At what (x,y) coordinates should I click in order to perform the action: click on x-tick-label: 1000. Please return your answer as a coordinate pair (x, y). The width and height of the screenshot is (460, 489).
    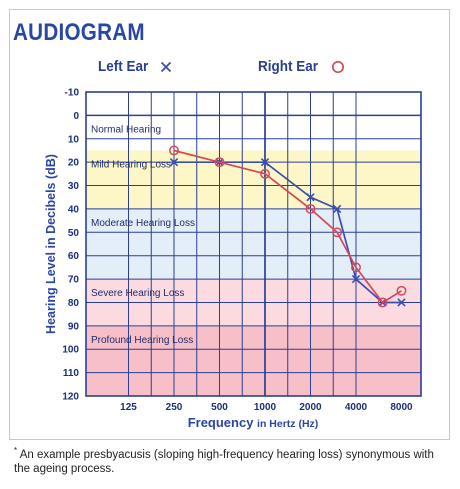
    Looking at the image, I should click on (265, 407).